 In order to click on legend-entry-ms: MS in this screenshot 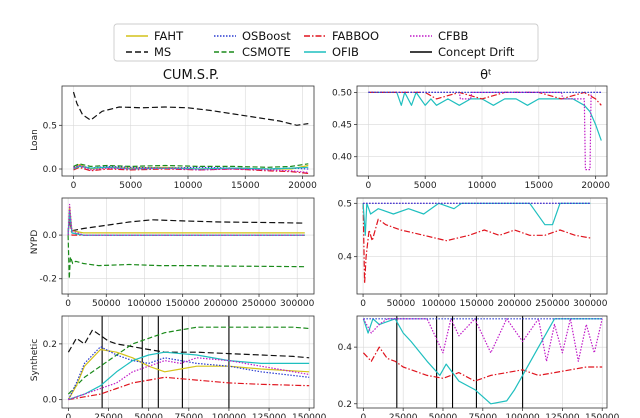, I will do `click(148, 52)`.